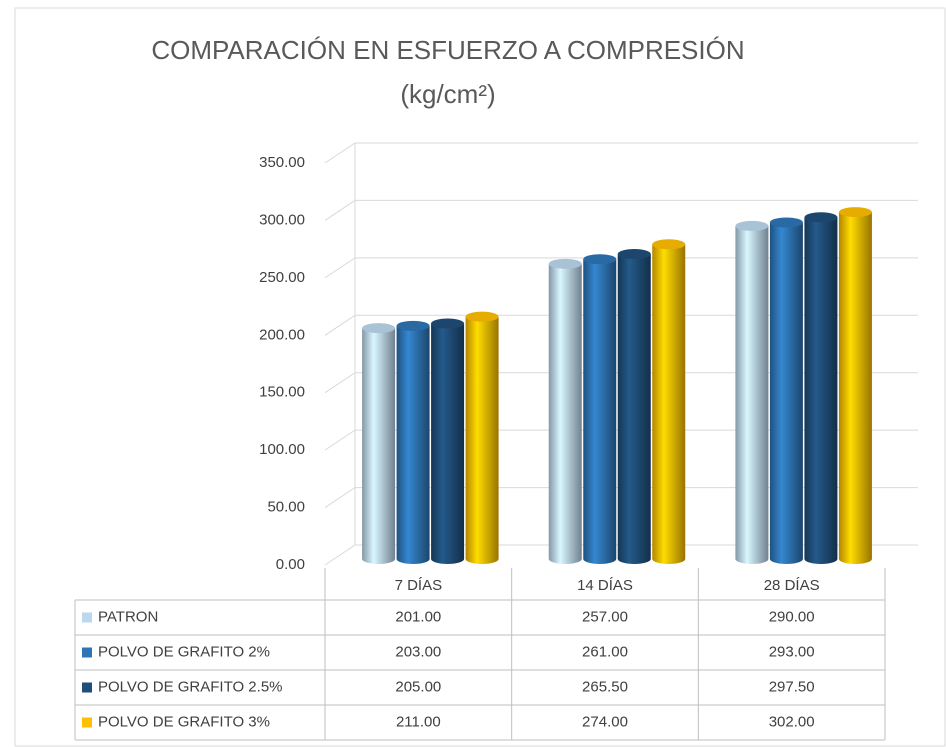 The image size is (946, 747). I want to click on y-tick-label: 150.00, so click(282, 392).